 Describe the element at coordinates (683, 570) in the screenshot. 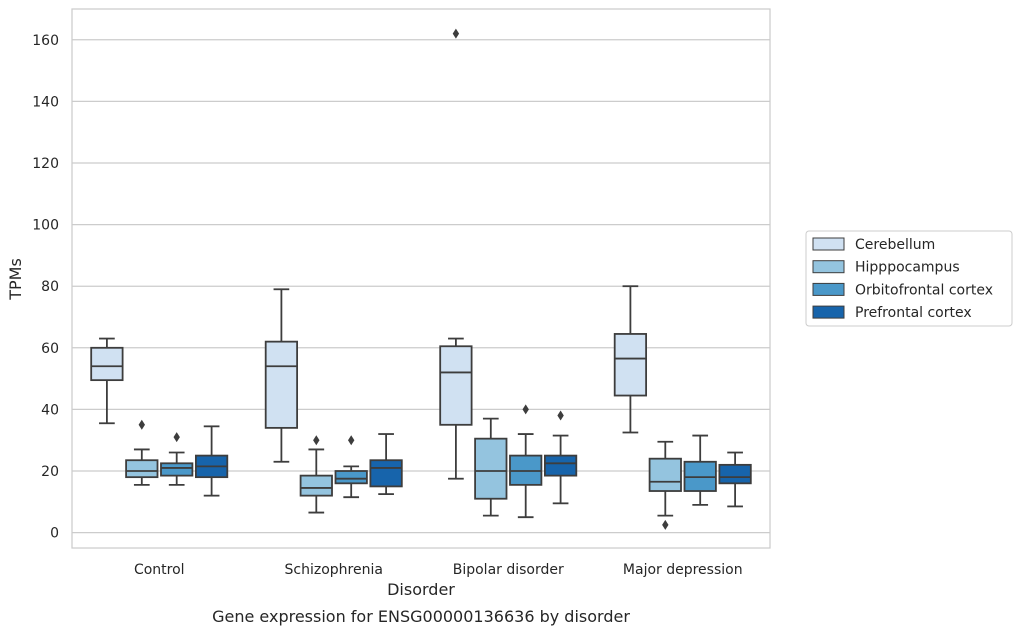

I see `x-tick-label: Major depression` at that location.